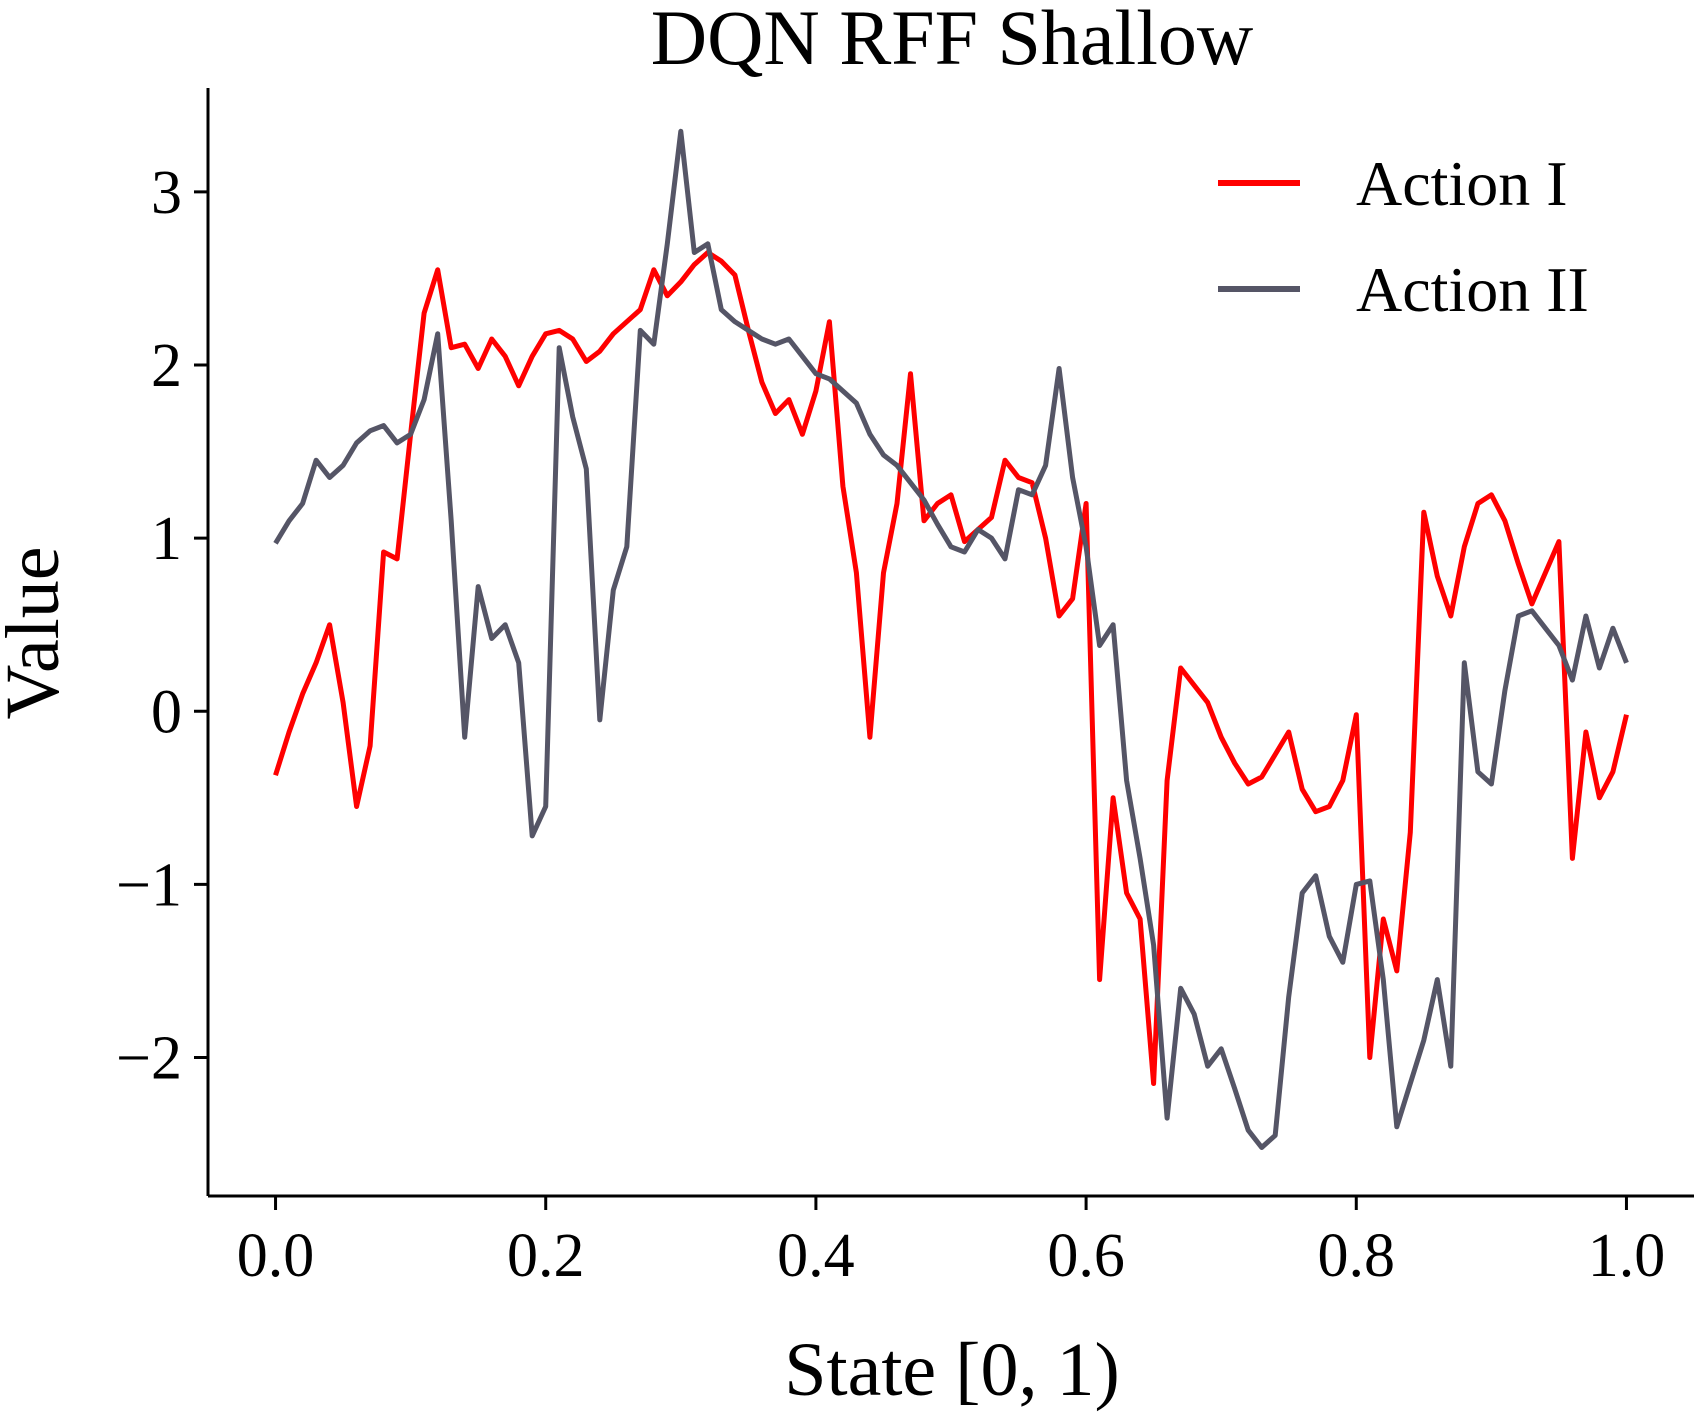  I want to click on chart-title: DQN RFF Shallow, so click(952, 40).